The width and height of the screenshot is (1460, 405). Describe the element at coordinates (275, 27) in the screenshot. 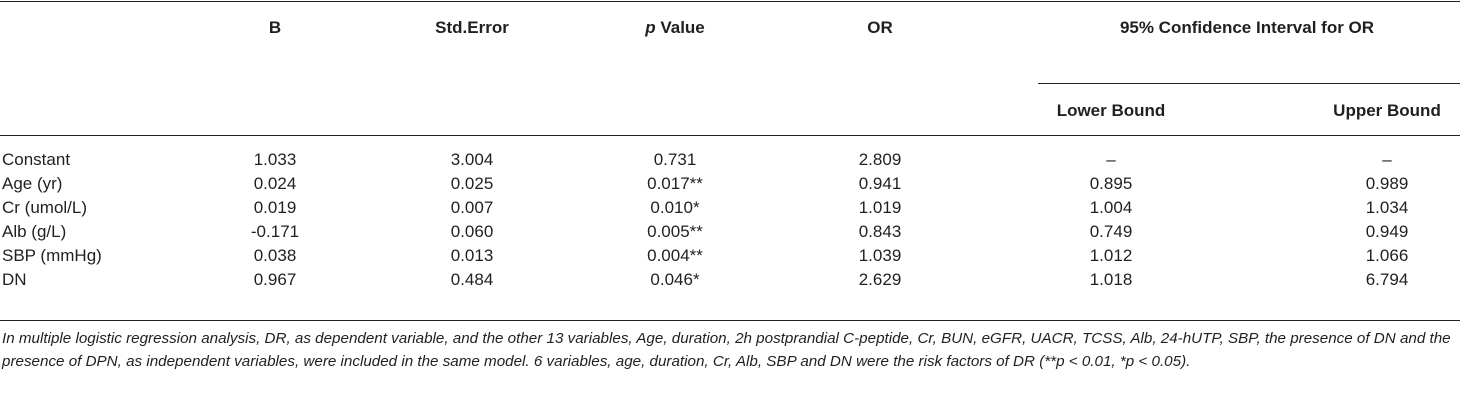

I see `header-b: B` at that location.